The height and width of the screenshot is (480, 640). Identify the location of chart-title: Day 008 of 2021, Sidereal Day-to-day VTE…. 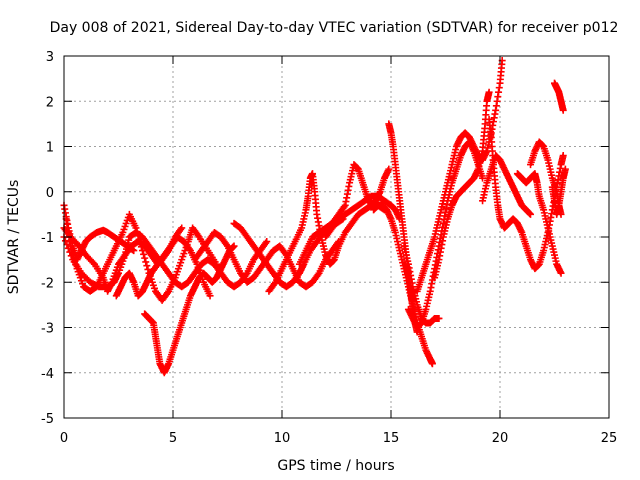
(334, 28).